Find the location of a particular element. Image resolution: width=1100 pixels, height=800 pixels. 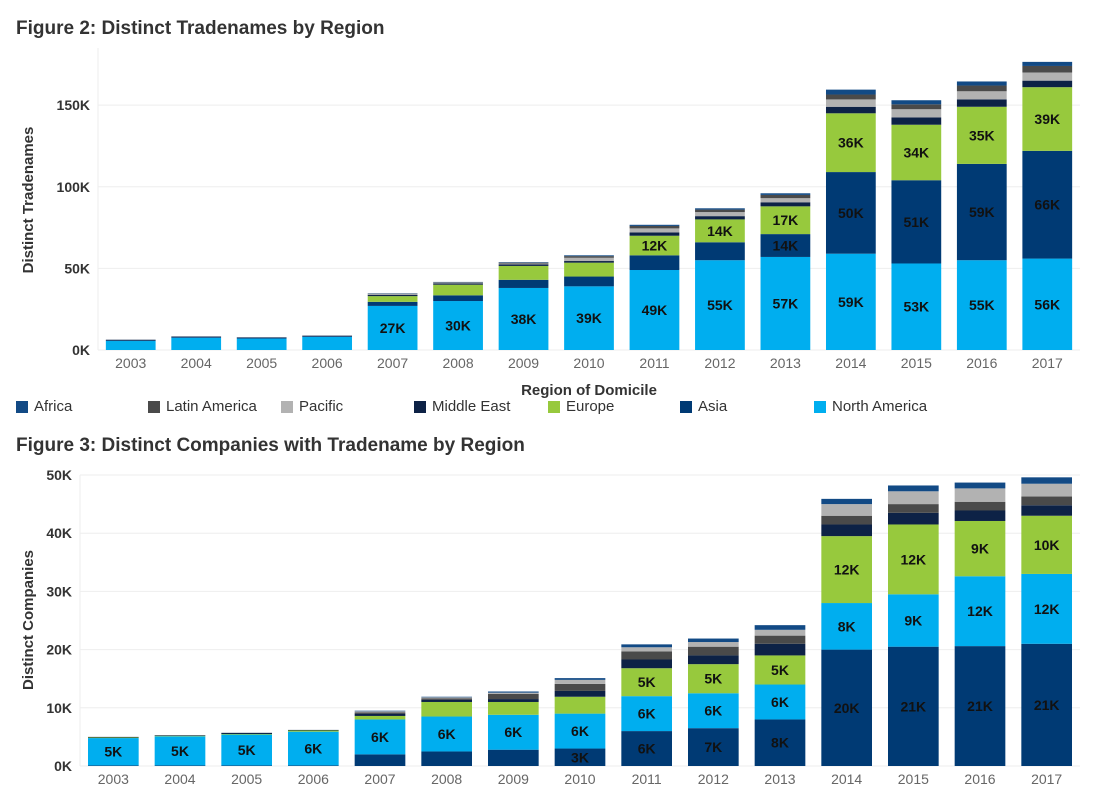

bar-europe-2017 is located at coordinates (1046, 544).